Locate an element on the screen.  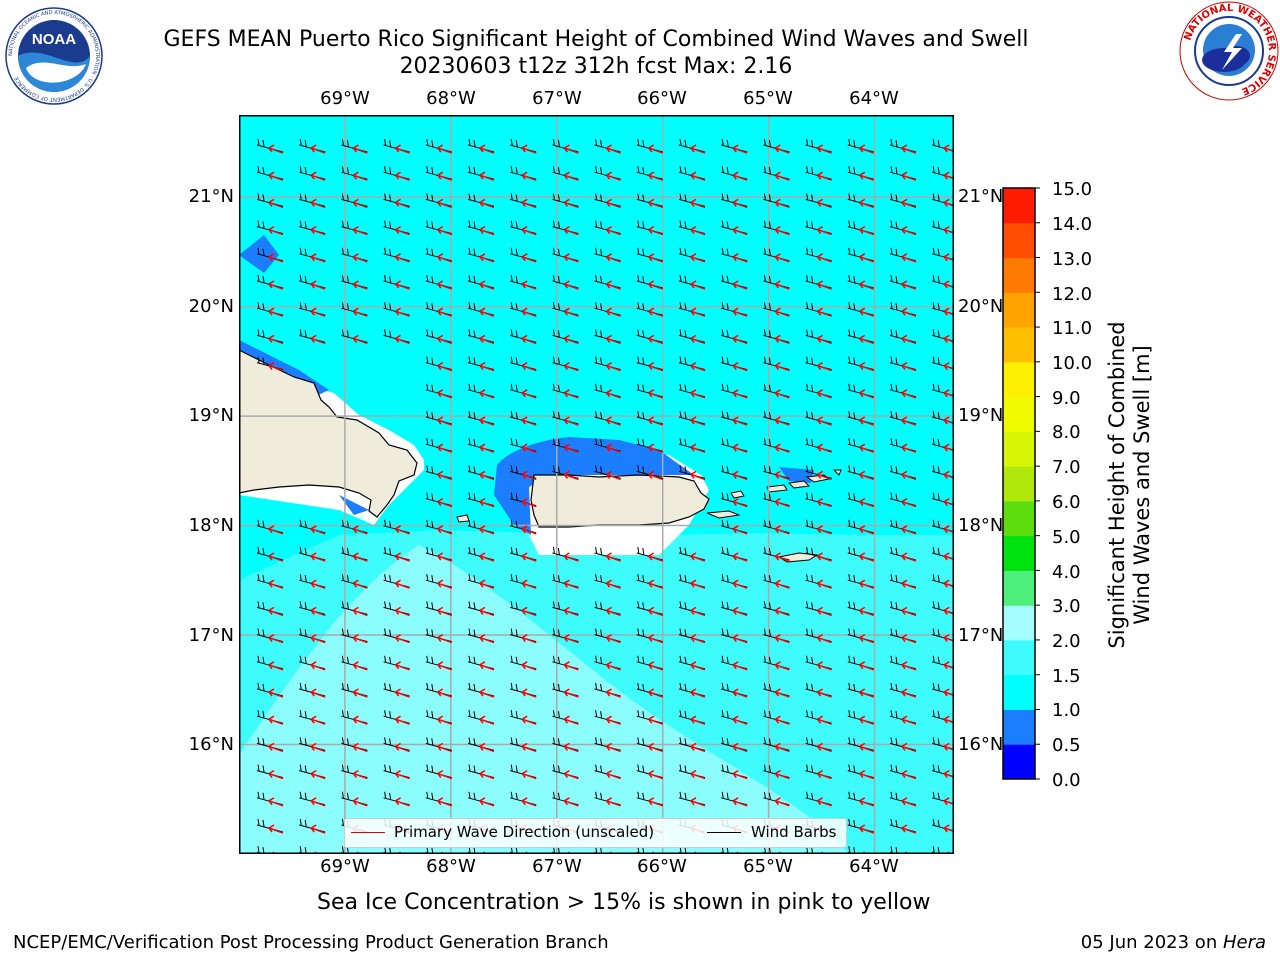
chart-subtitle: 20230603 t12z 312h fcst Max: 2.16 is located at coordinates (596, 66).